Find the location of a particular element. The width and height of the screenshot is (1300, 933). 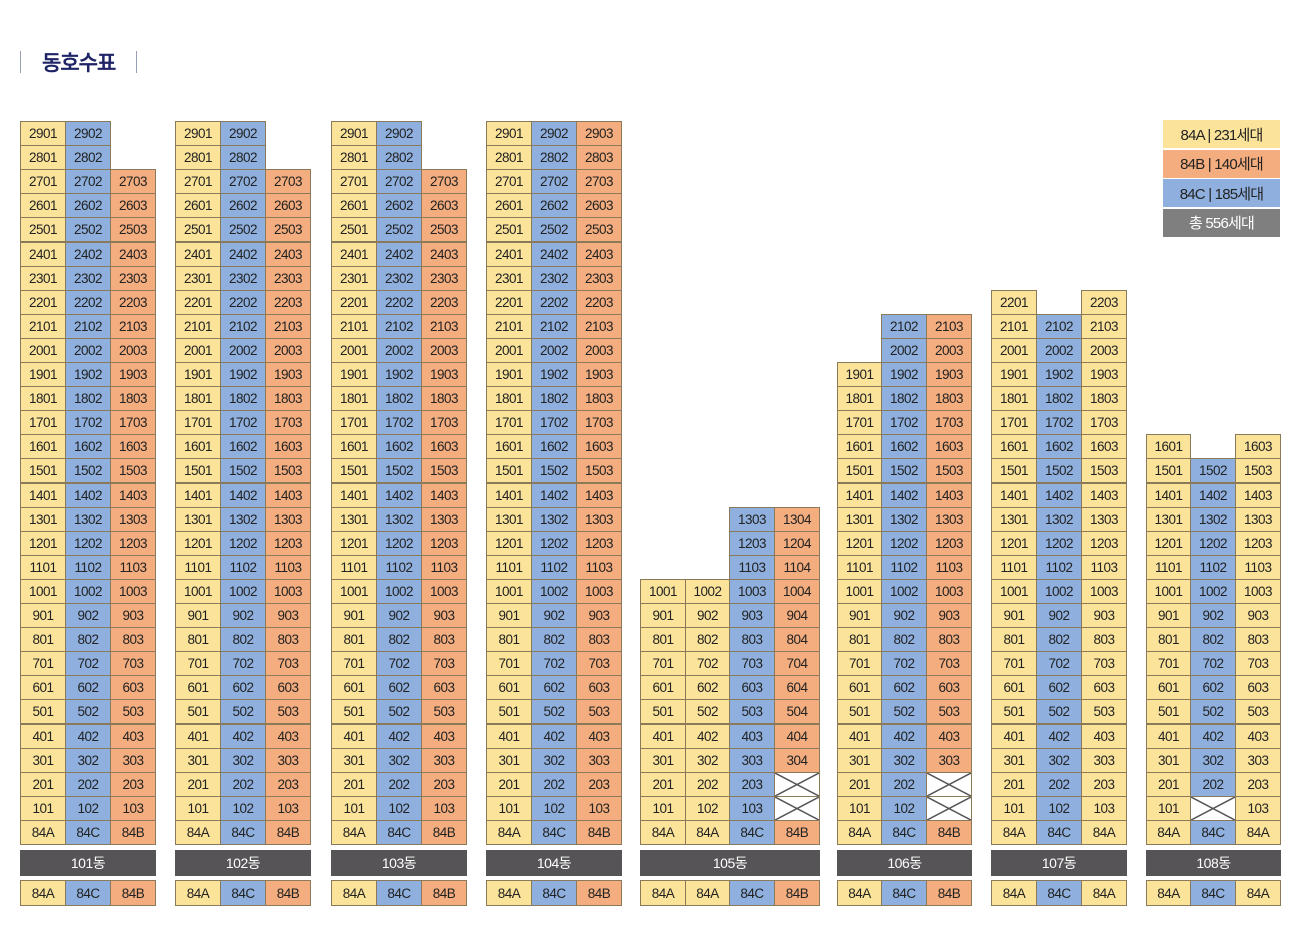

unit-cell: 1802 is located at coordinates (243, 399).